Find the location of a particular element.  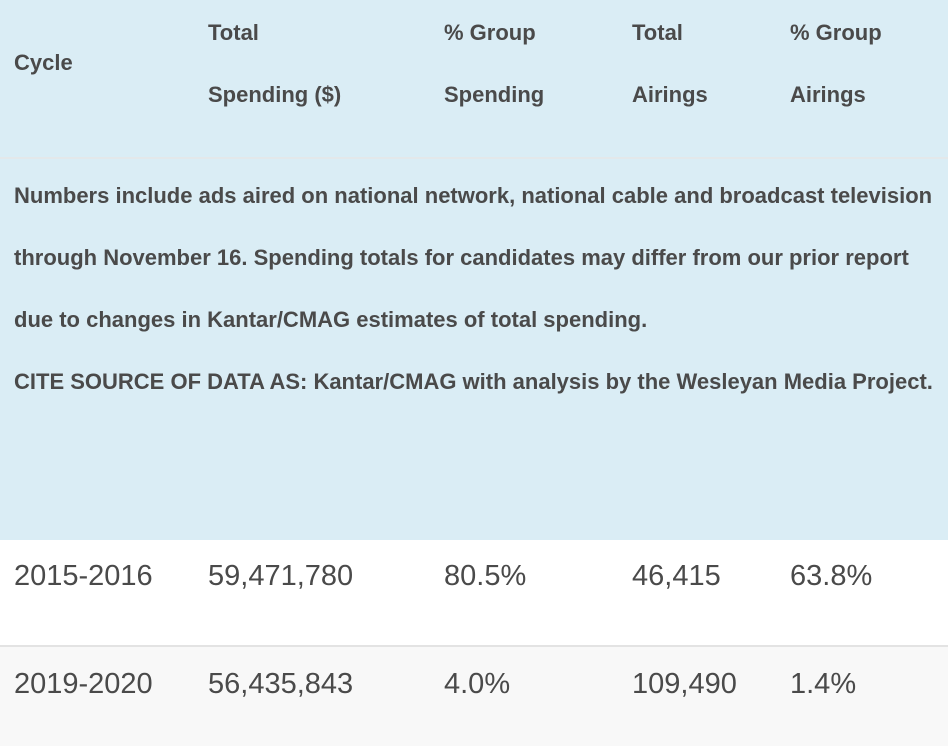

header-group-spending-line1: % Group is located at coordinates (490, 32).